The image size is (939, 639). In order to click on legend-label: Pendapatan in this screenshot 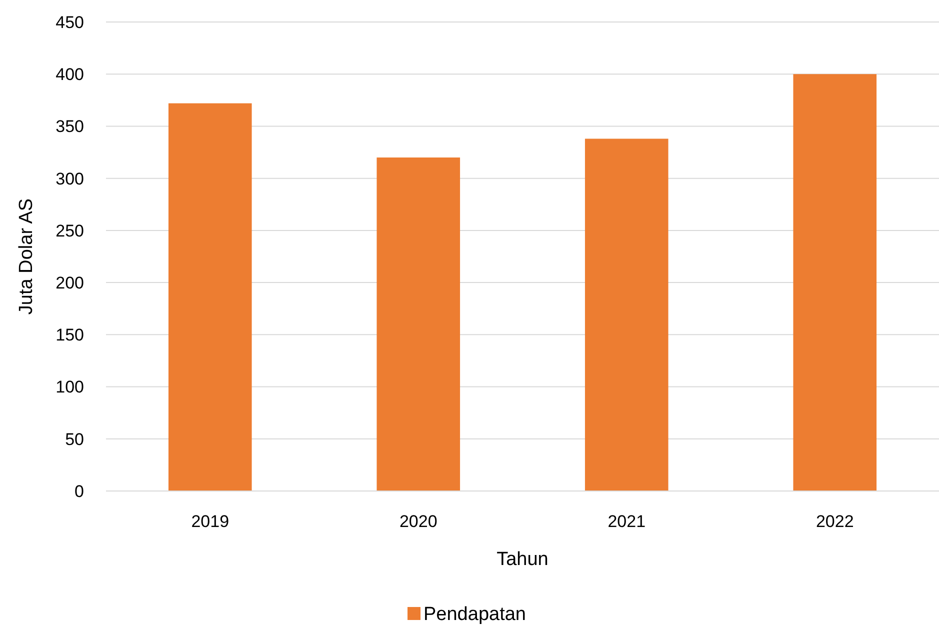, I will do `click(475, 614)`.